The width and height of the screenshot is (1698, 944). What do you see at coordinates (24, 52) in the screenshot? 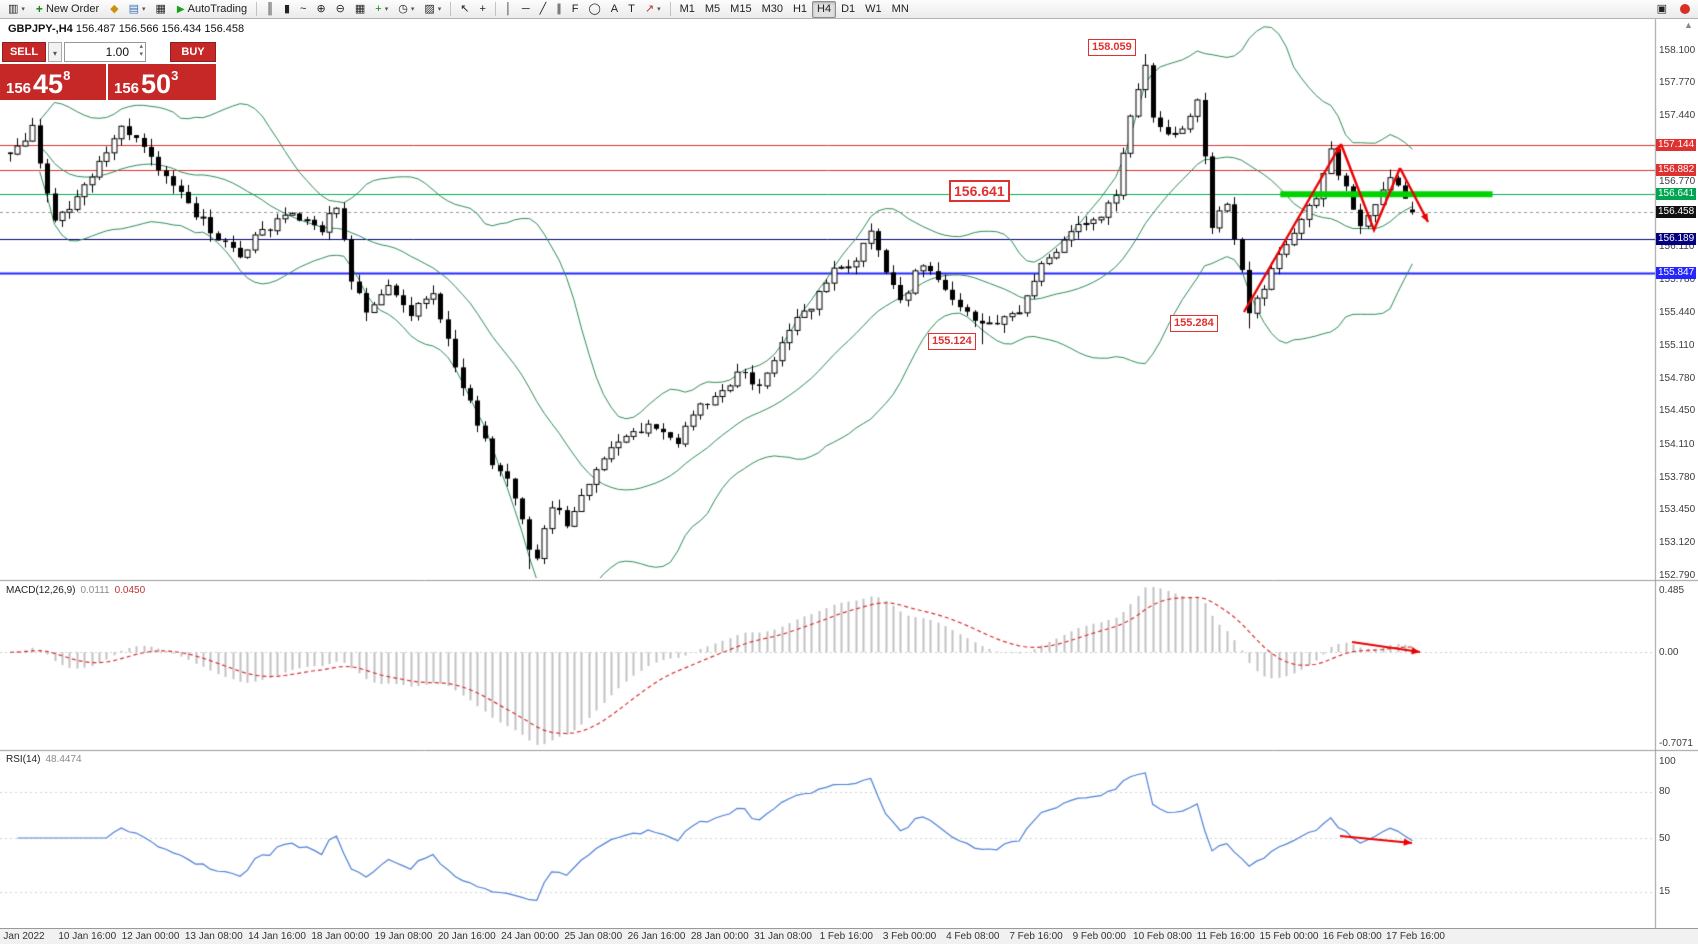
I see `sell-button: SELL` at bounding box center [24, 52].